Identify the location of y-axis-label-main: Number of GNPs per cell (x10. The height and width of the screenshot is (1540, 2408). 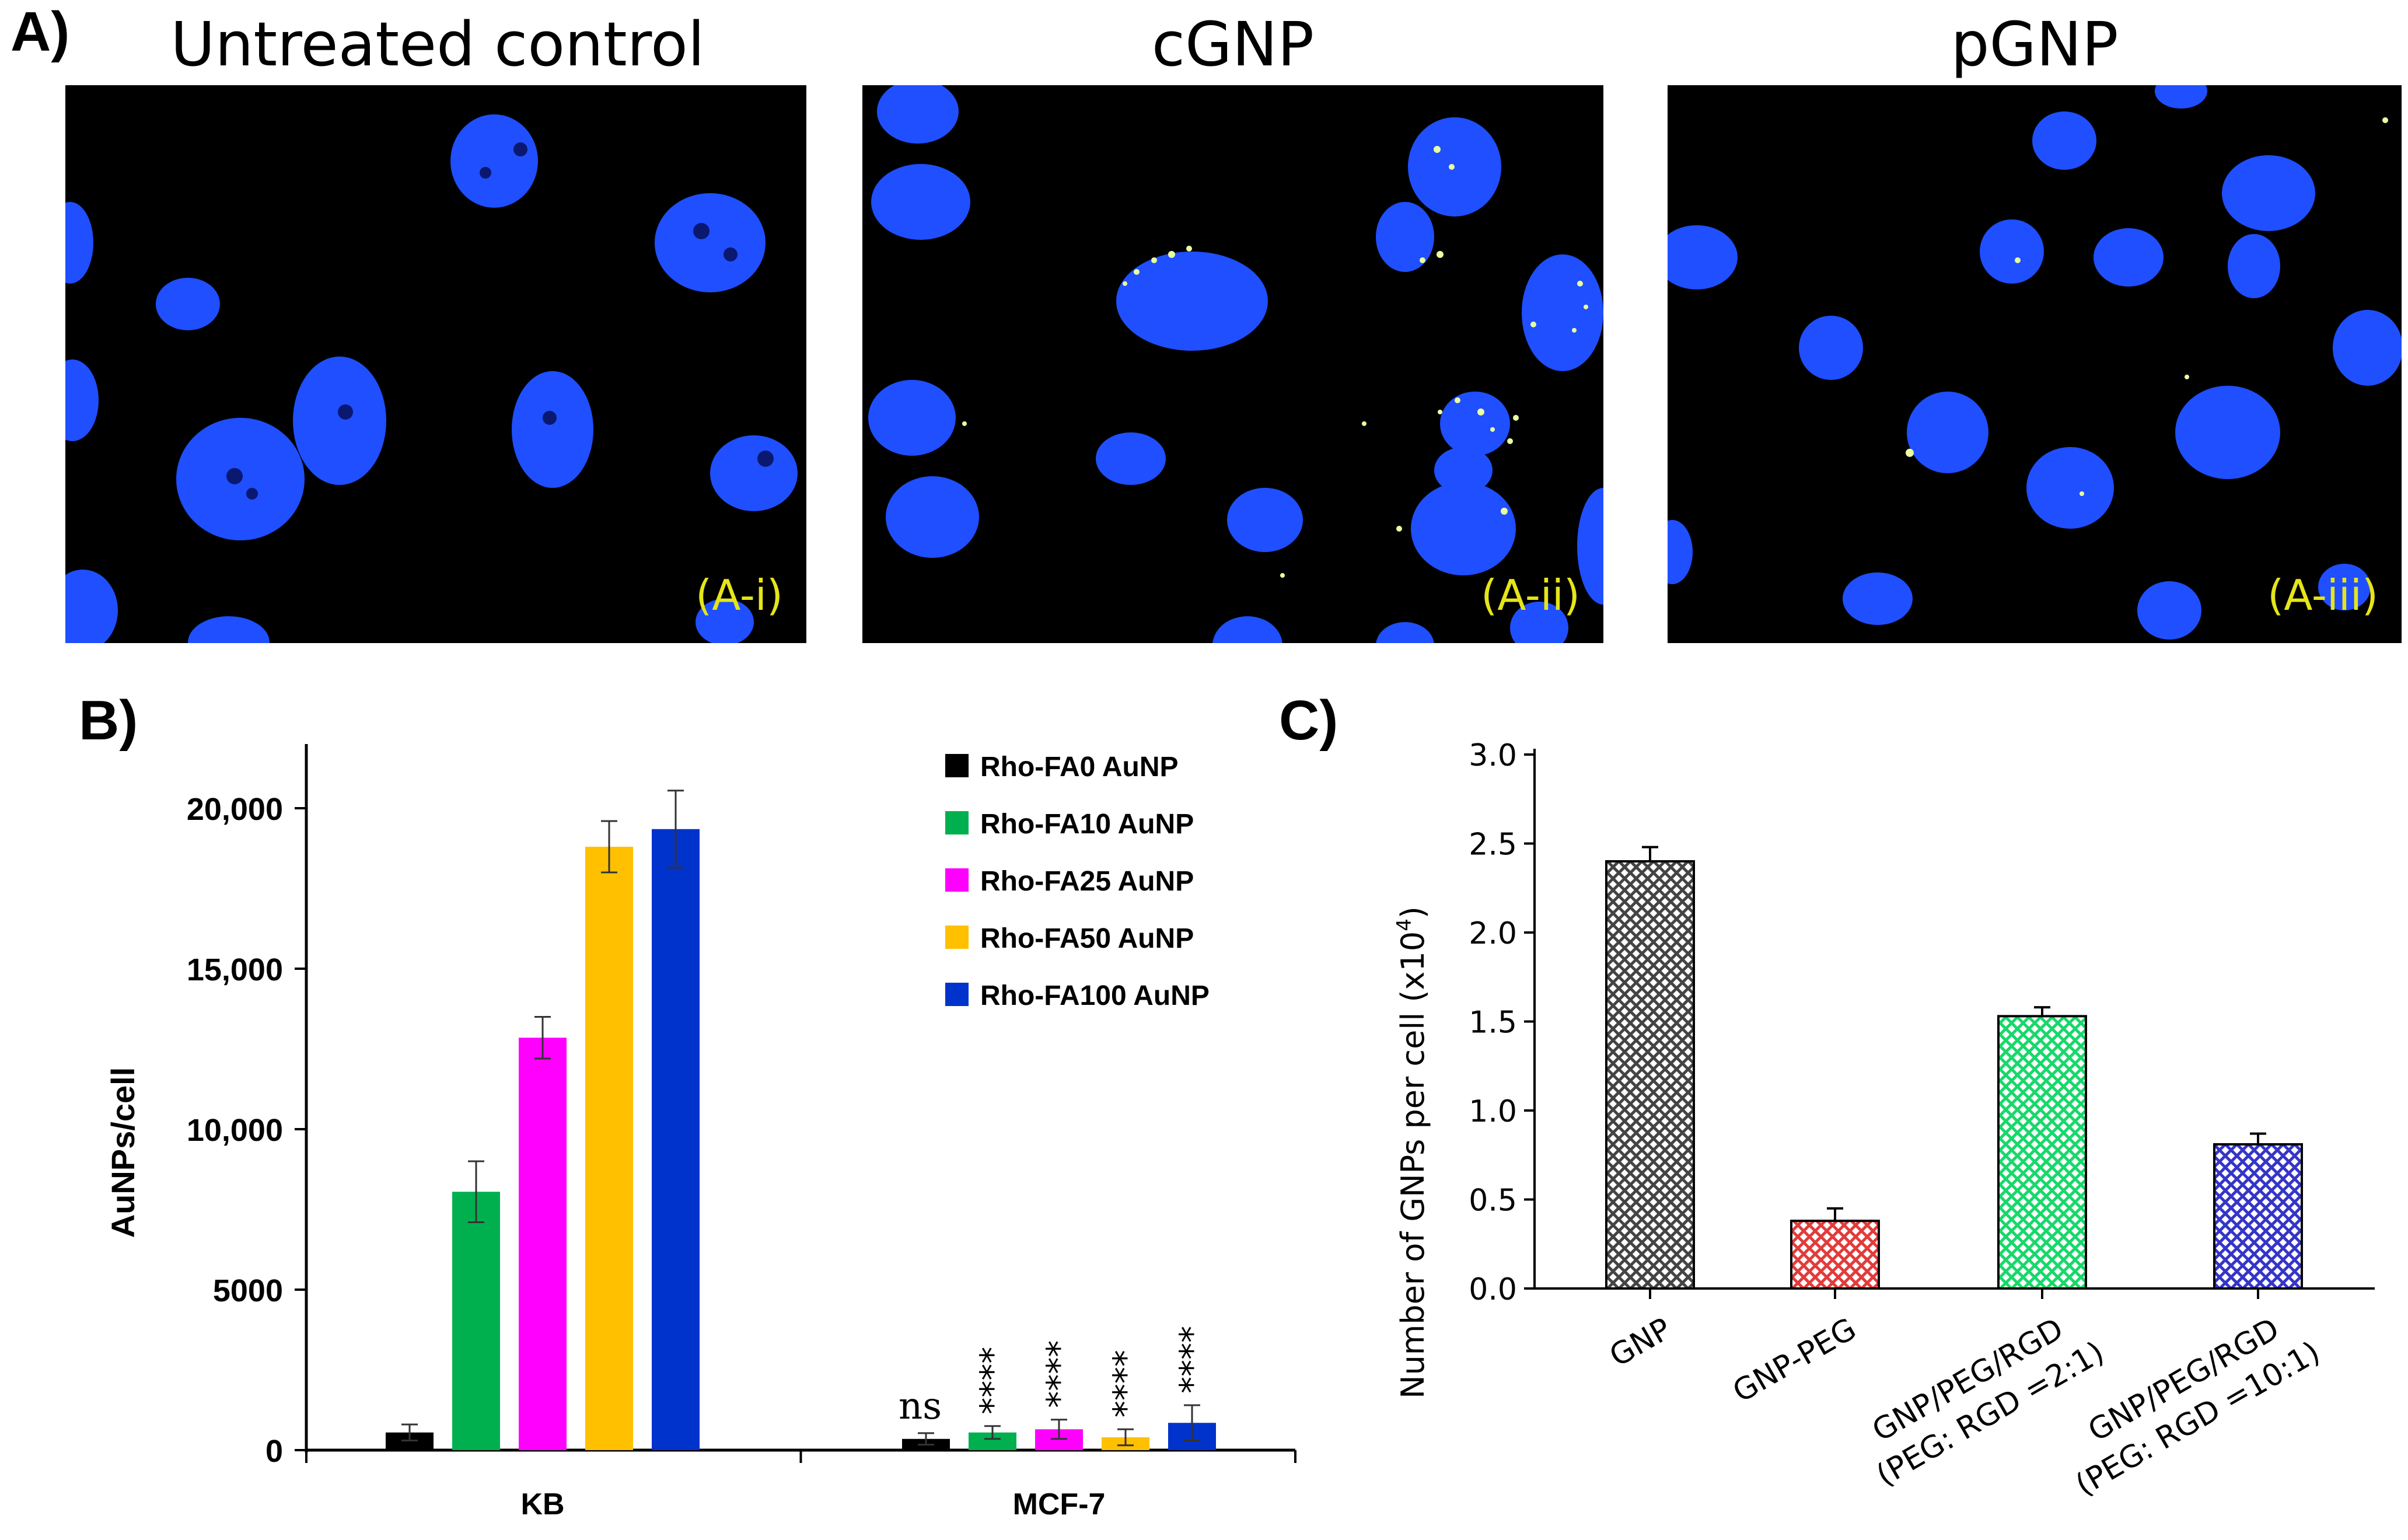
(1413, 1165).